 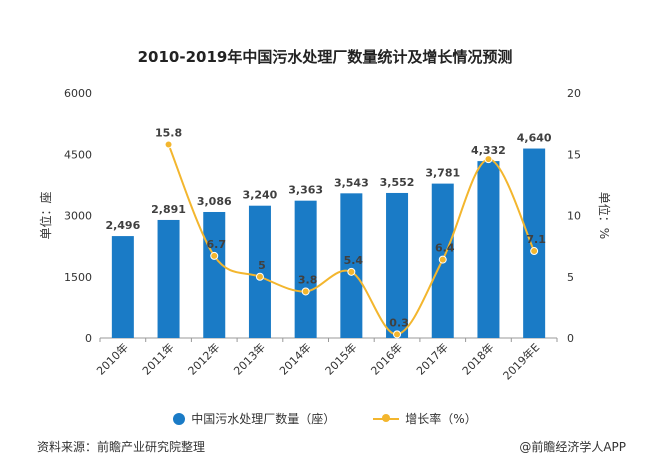 I want to click on x-tick-label: 2014年, so click(x=294, y=358).